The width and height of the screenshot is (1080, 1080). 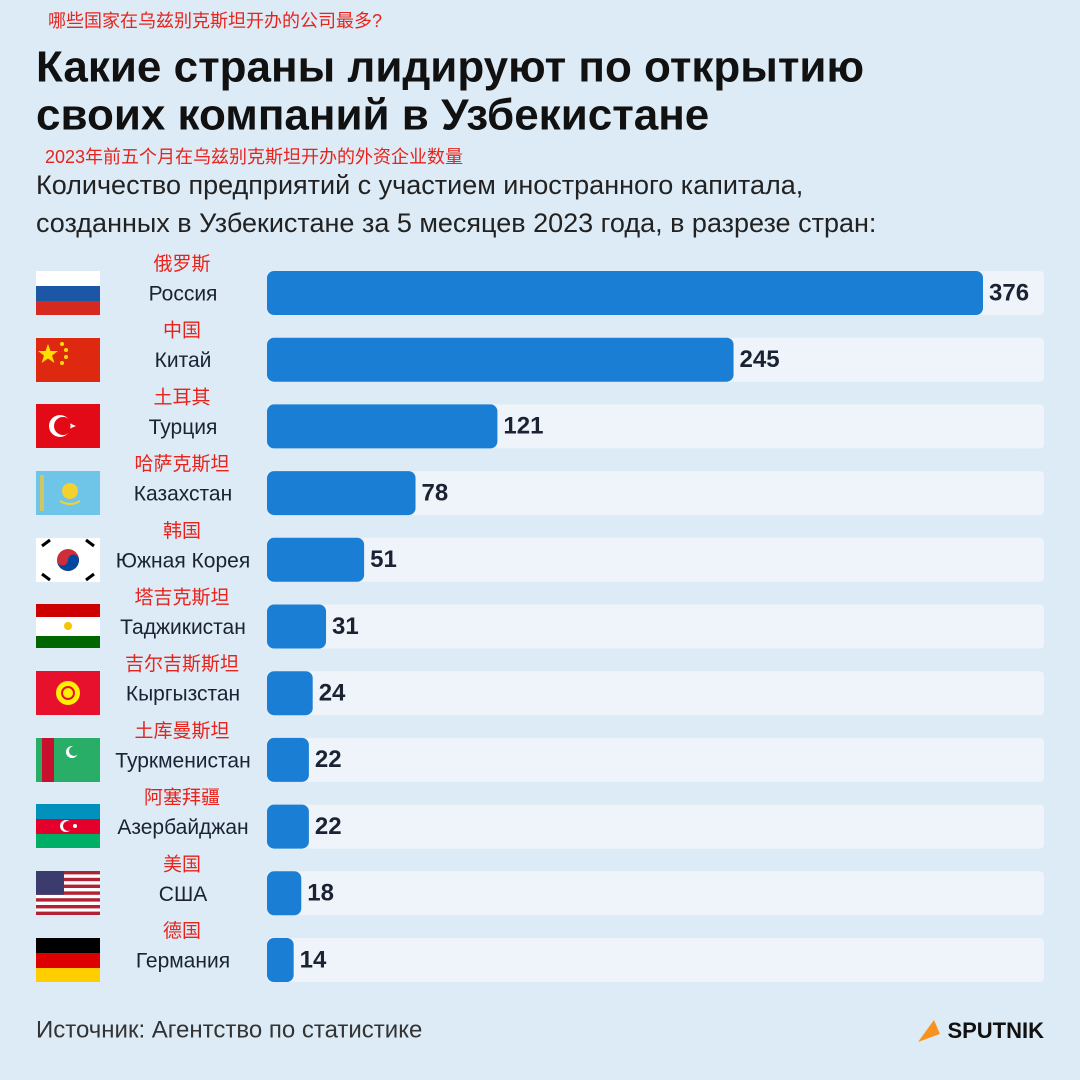 What do you see at coordinates (183, 961) in the screenshot?
I see `category-label: Германия` at bounding box center [183, 961].